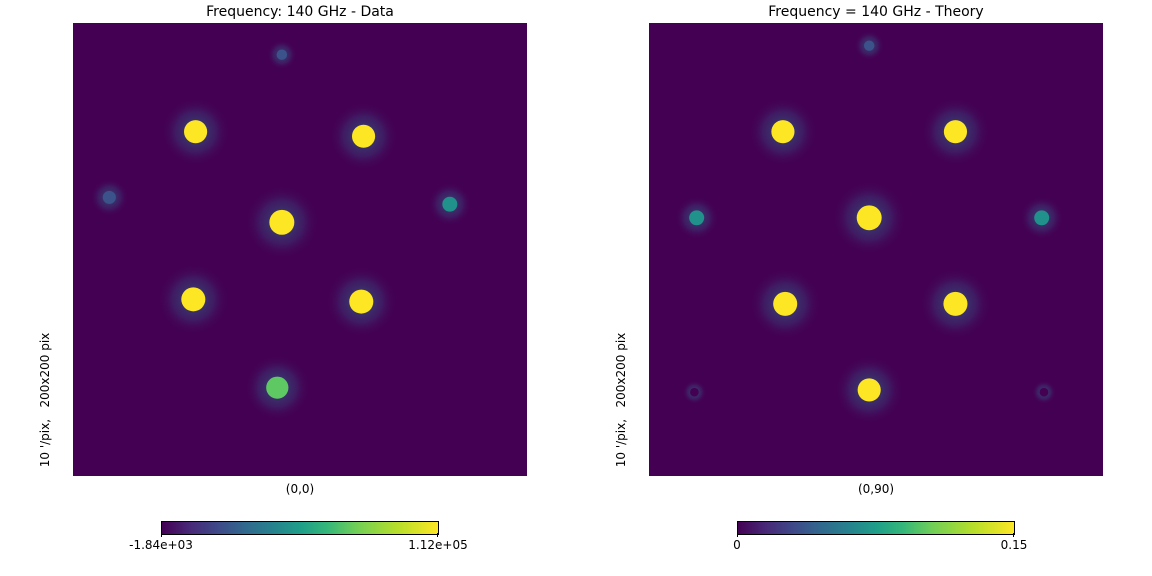  Describe the element at coordinates (876, 489) in the screenshot. I see `coordinate-label: (0,90)` at that location.